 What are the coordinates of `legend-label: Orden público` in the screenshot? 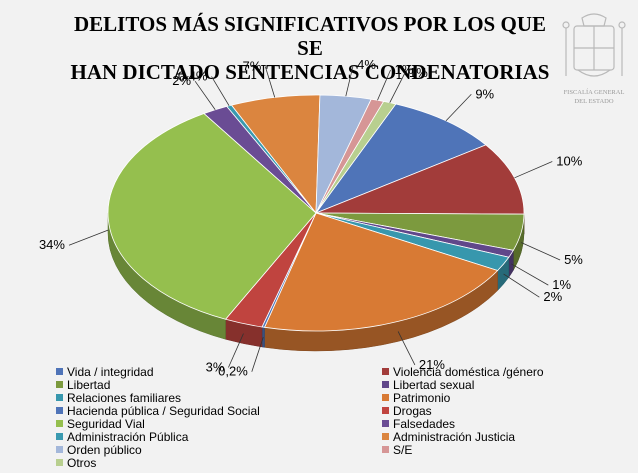 It's located at (104, 449).